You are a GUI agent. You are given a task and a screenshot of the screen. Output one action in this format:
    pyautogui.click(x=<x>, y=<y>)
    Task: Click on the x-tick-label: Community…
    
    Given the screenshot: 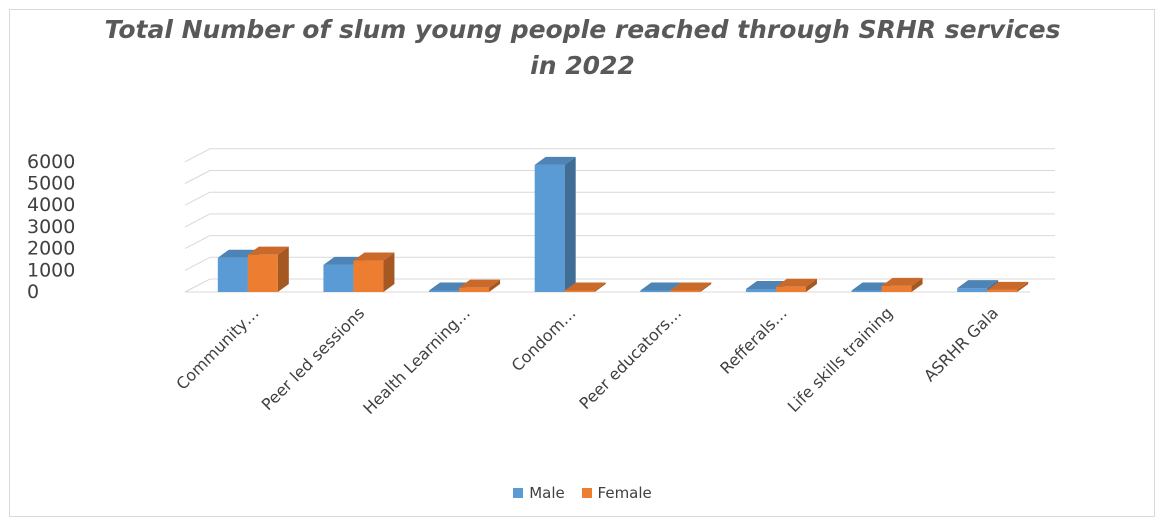 What is the action you would take?
    pyautogui.click(x=217, y=348)
    